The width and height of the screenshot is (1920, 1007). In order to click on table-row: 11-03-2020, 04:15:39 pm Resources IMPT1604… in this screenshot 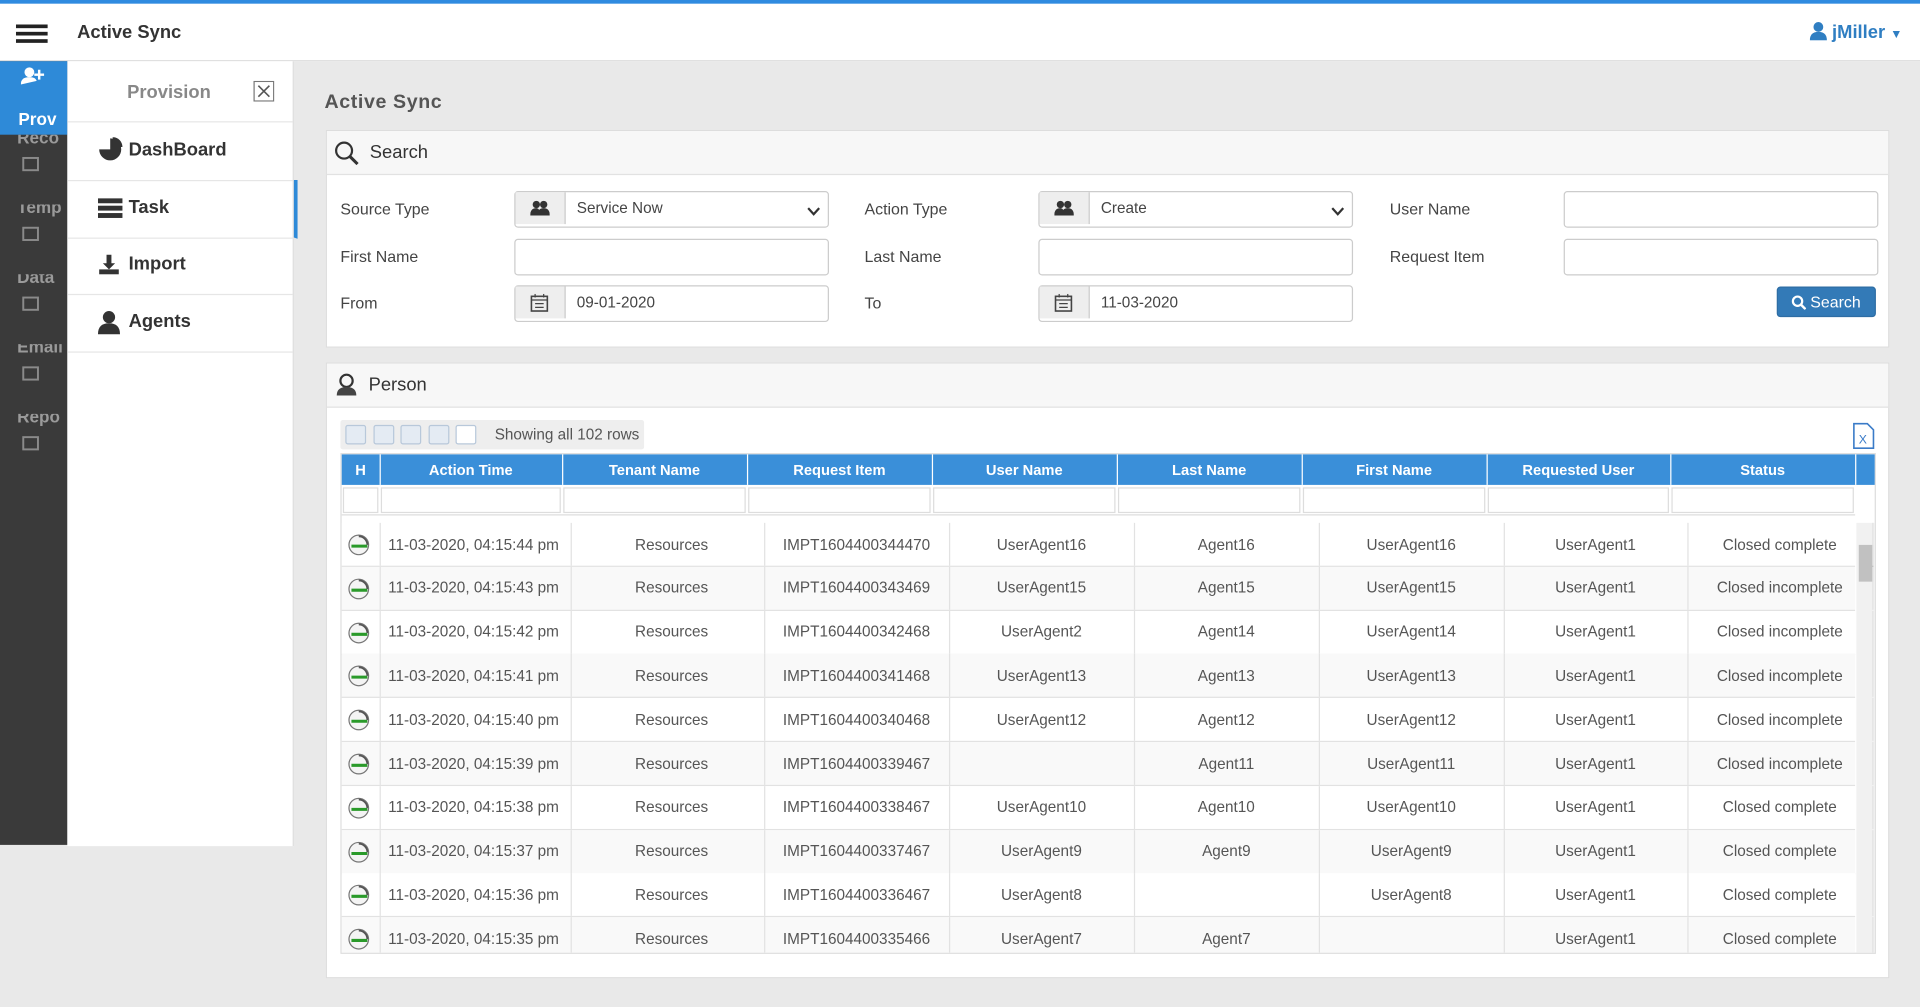, I will do `click(1107, 764)`.